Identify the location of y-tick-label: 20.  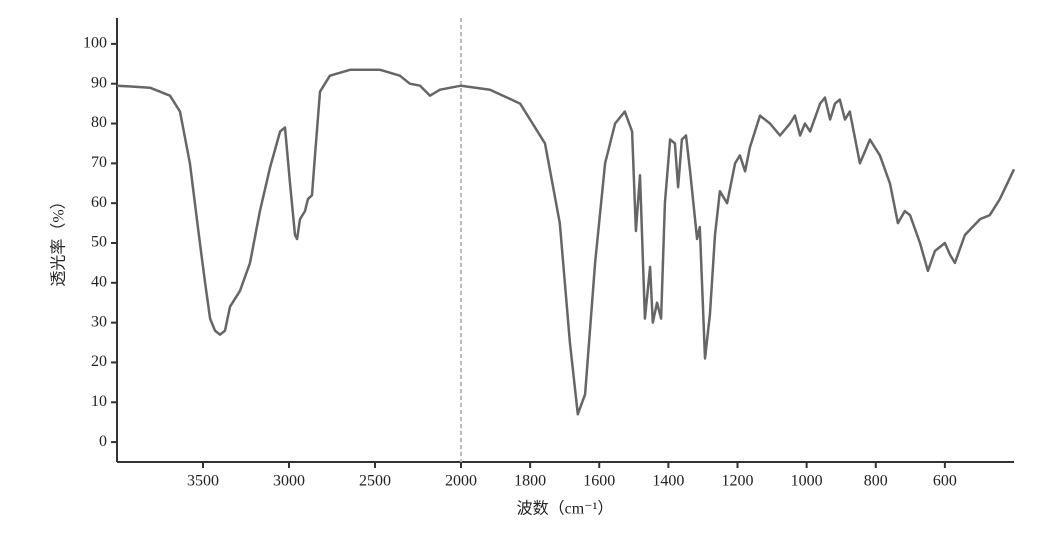
(99, 361).